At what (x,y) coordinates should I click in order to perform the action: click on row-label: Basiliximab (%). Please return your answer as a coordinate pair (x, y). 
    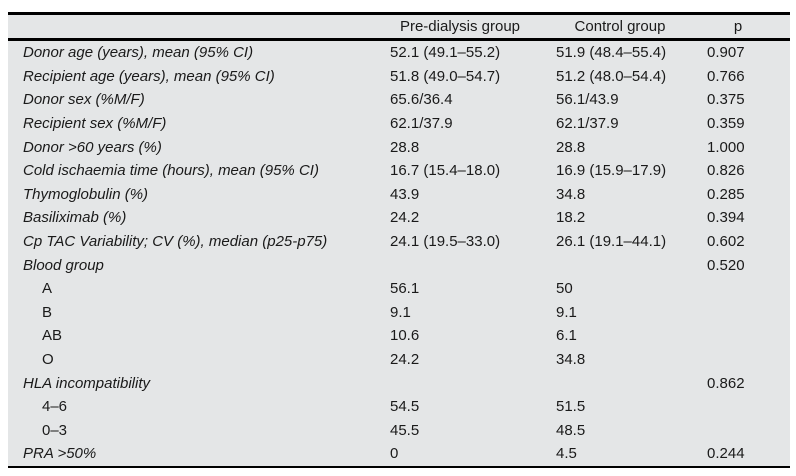
    Looking at the image, I should click on (75, 218).